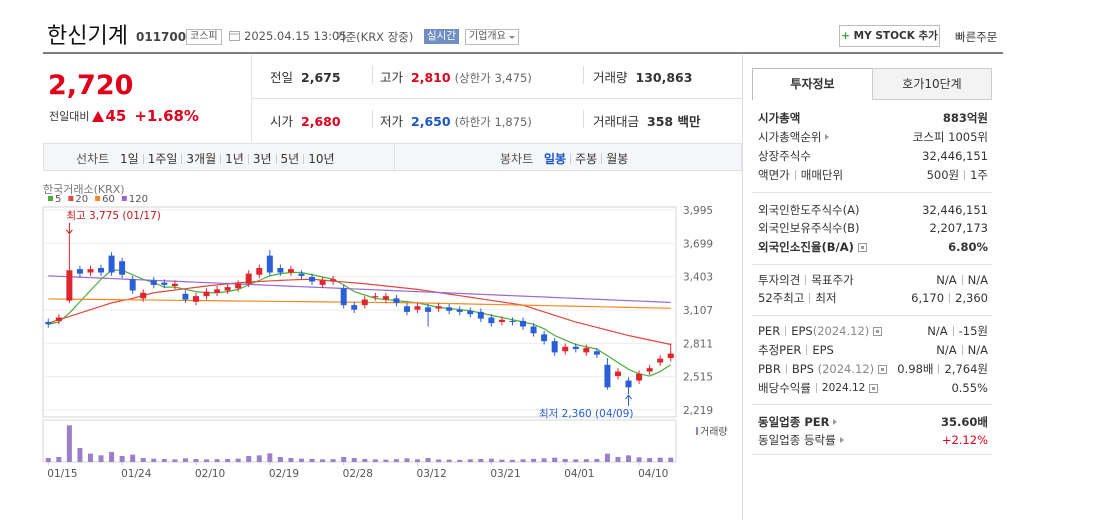 The height and width of the screenshot is (520, 1107). Describe the element at coordinates (969, 388) in the screenshot. I see `row-value: 0.55%` at that location.